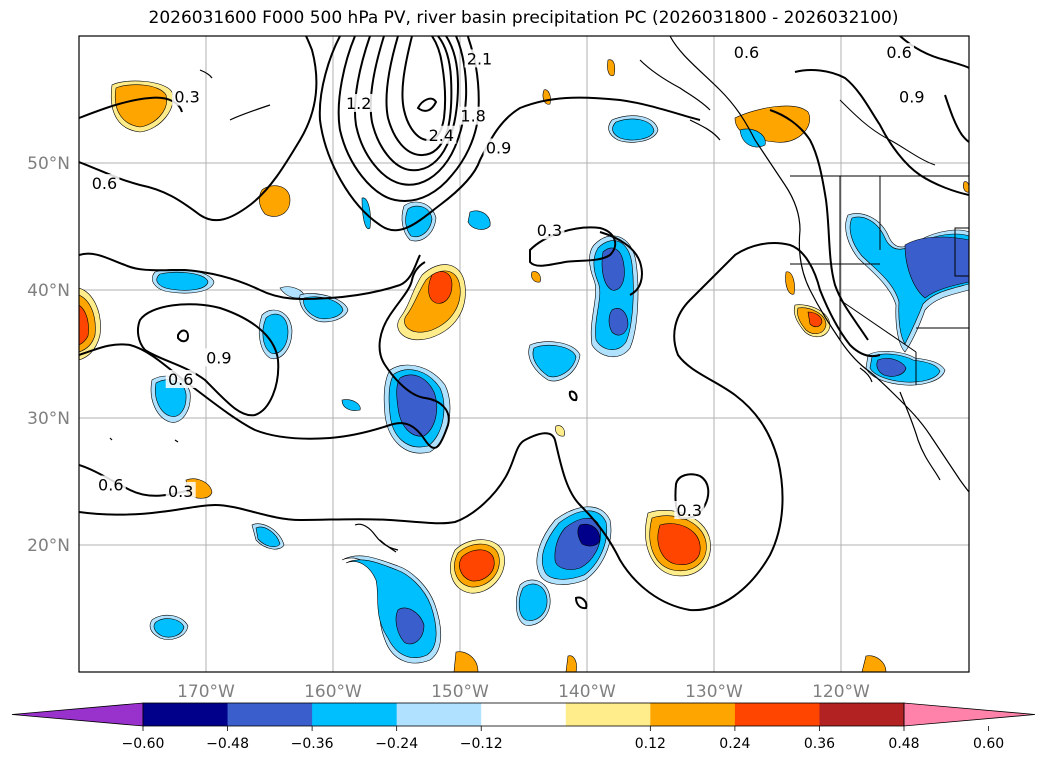 Image resolution: width=1047 pixels, height=765 pixels. What do you see at coordinates (879, 242) in the screenshot?
I see `borders` at bounding box center [879, 242].